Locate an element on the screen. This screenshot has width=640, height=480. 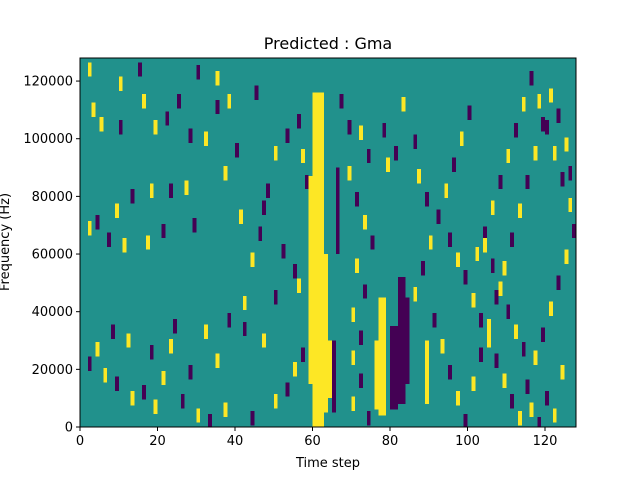
x-tick-label: 80 is located at coordinates (390, 441).